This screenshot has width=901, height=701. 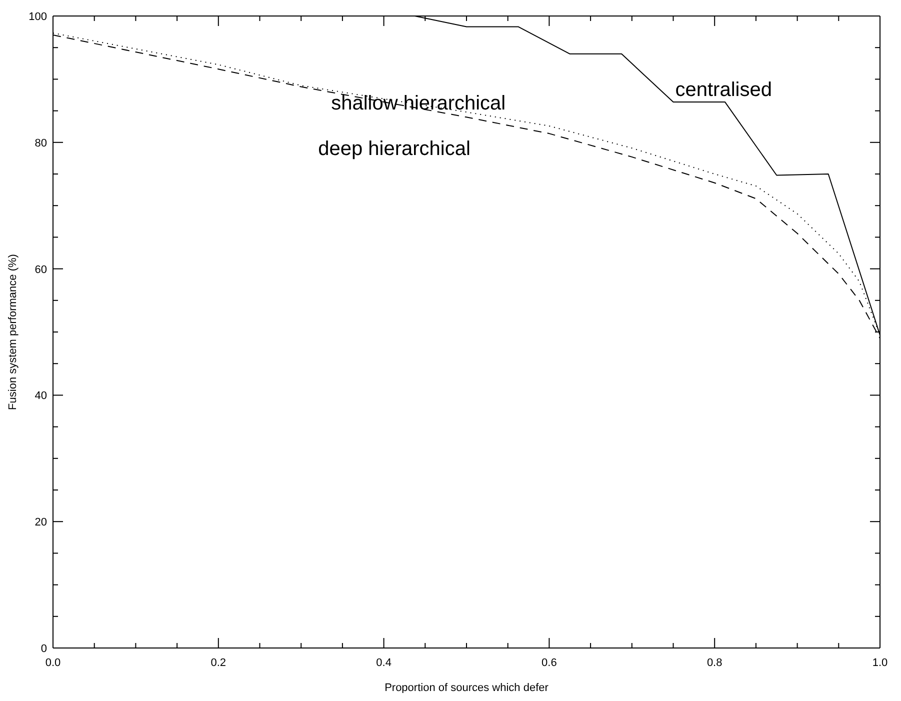 What do you see at coordinates (40, 396) in the screenshot?
I see `y-tick-label: 40` at bounding box center [40, 396].